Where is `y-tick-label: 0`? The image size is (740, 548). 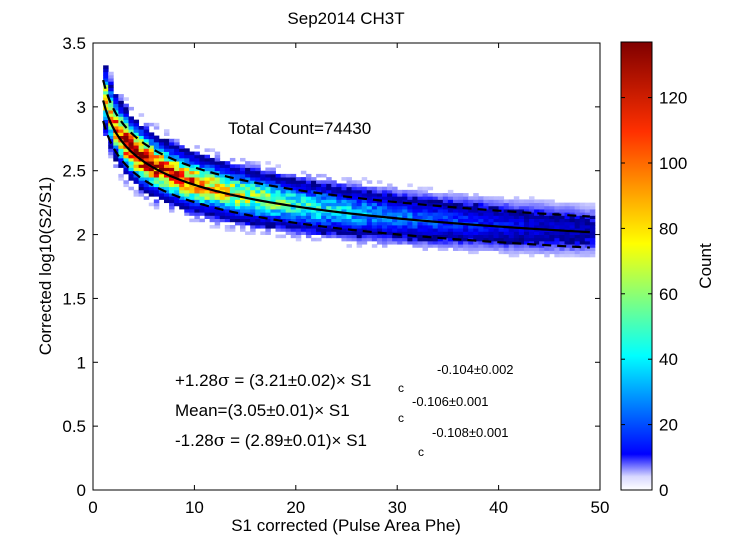 y-tick-label: 0 is located at coordinates (81, 490).